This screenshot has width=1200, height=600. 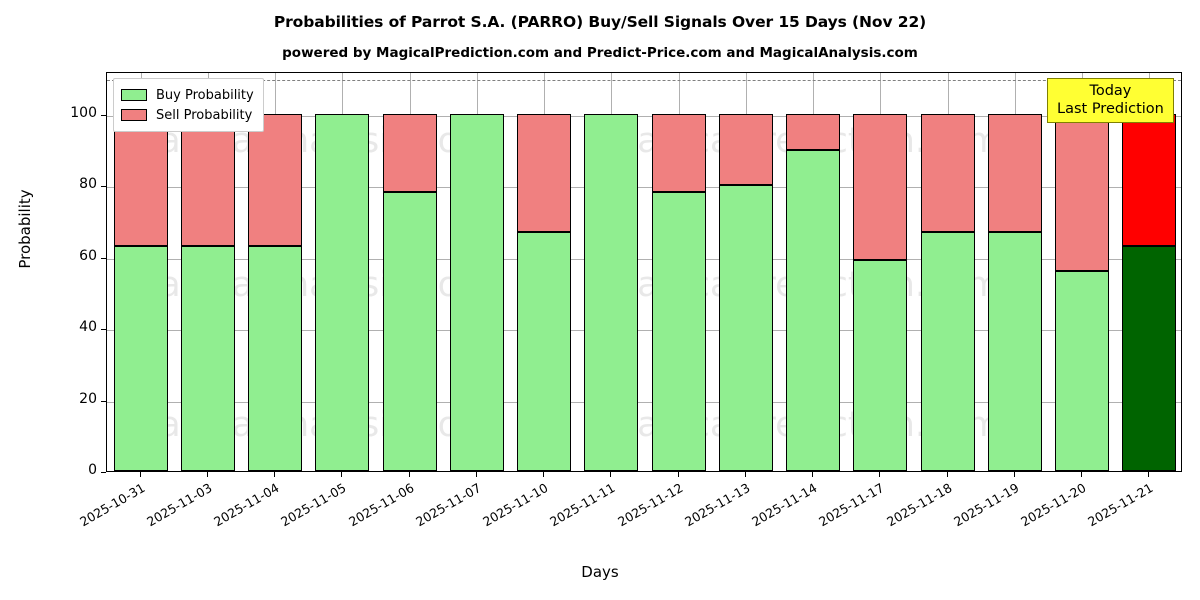 I want to click on y-axis-tick-label: 80, so click(x=88, y=184).